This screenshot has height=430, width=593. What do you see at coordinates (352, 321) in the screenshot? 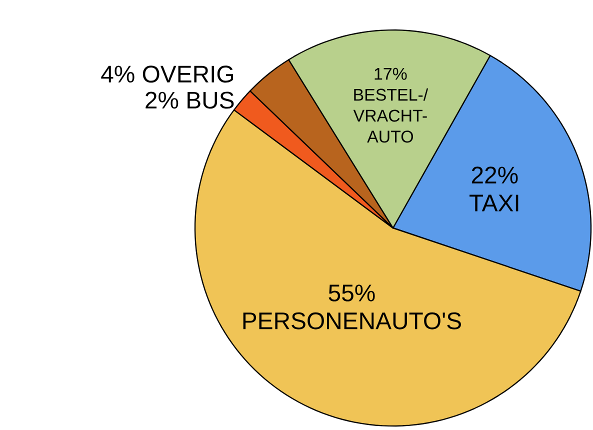
I see `slice-label: PERSONENAUTO'S` at bounding box center [352, 321].